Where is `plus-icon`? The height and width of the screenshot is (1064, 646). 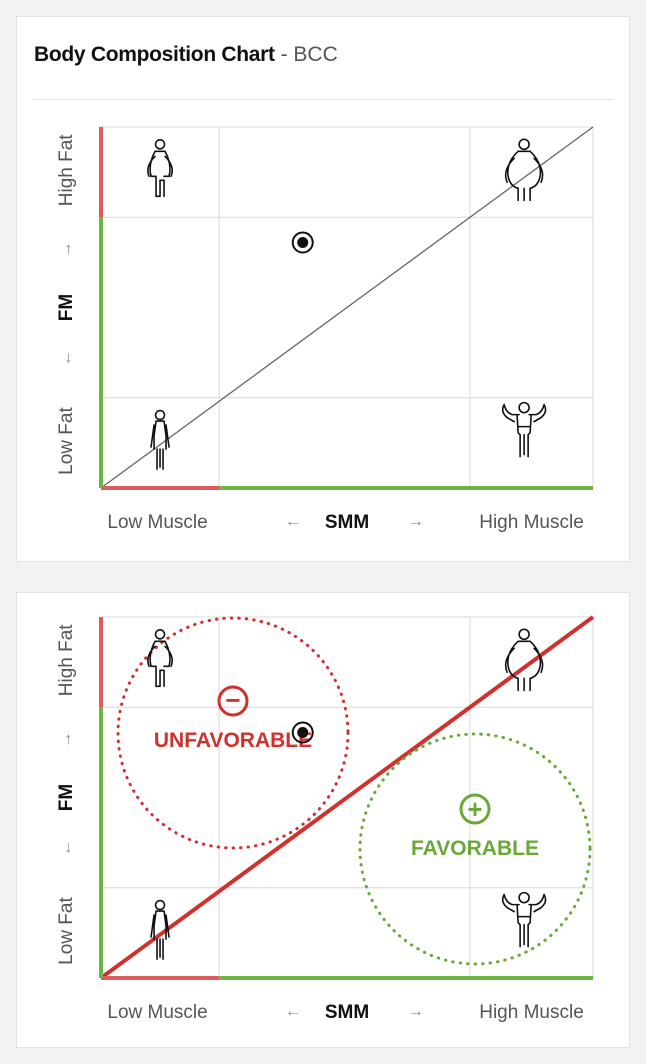
plus-icon is located at coordinates (475, 809).